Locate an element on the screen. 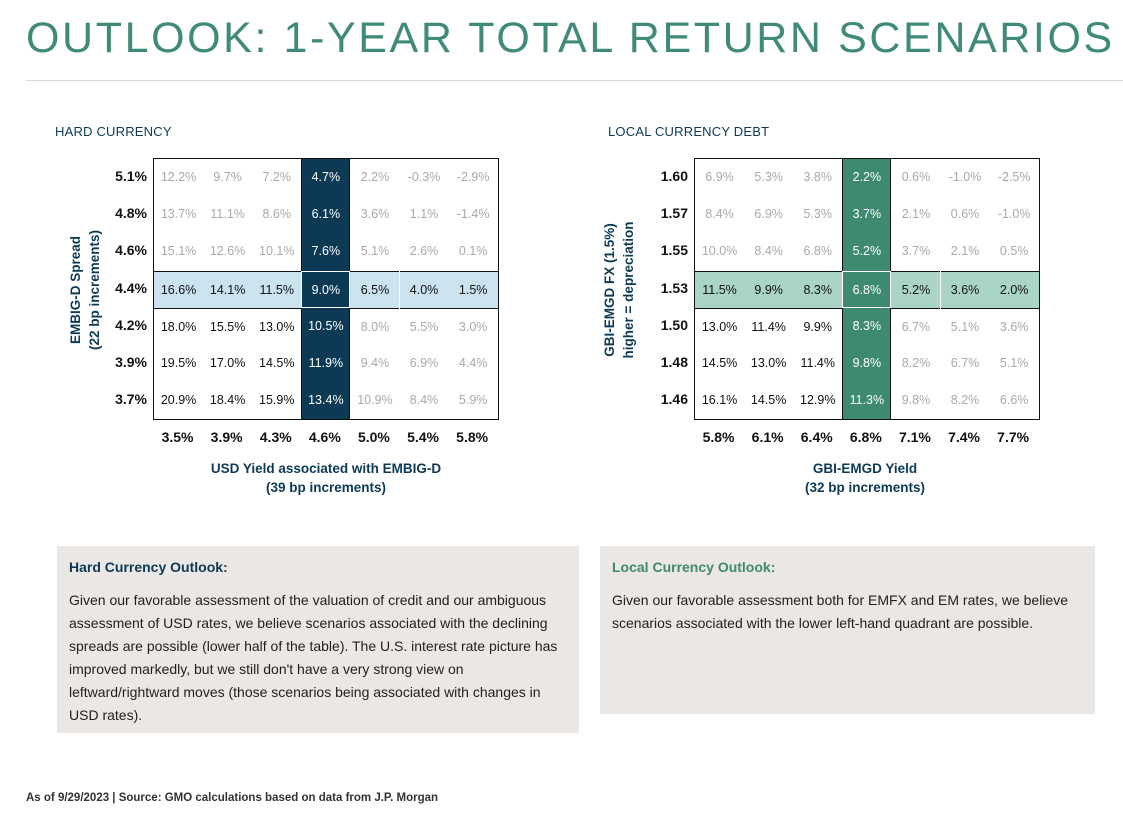 This screenshot has width=1123, height=816. hard-cell: 18.0% is located at coordinates (179, 326).